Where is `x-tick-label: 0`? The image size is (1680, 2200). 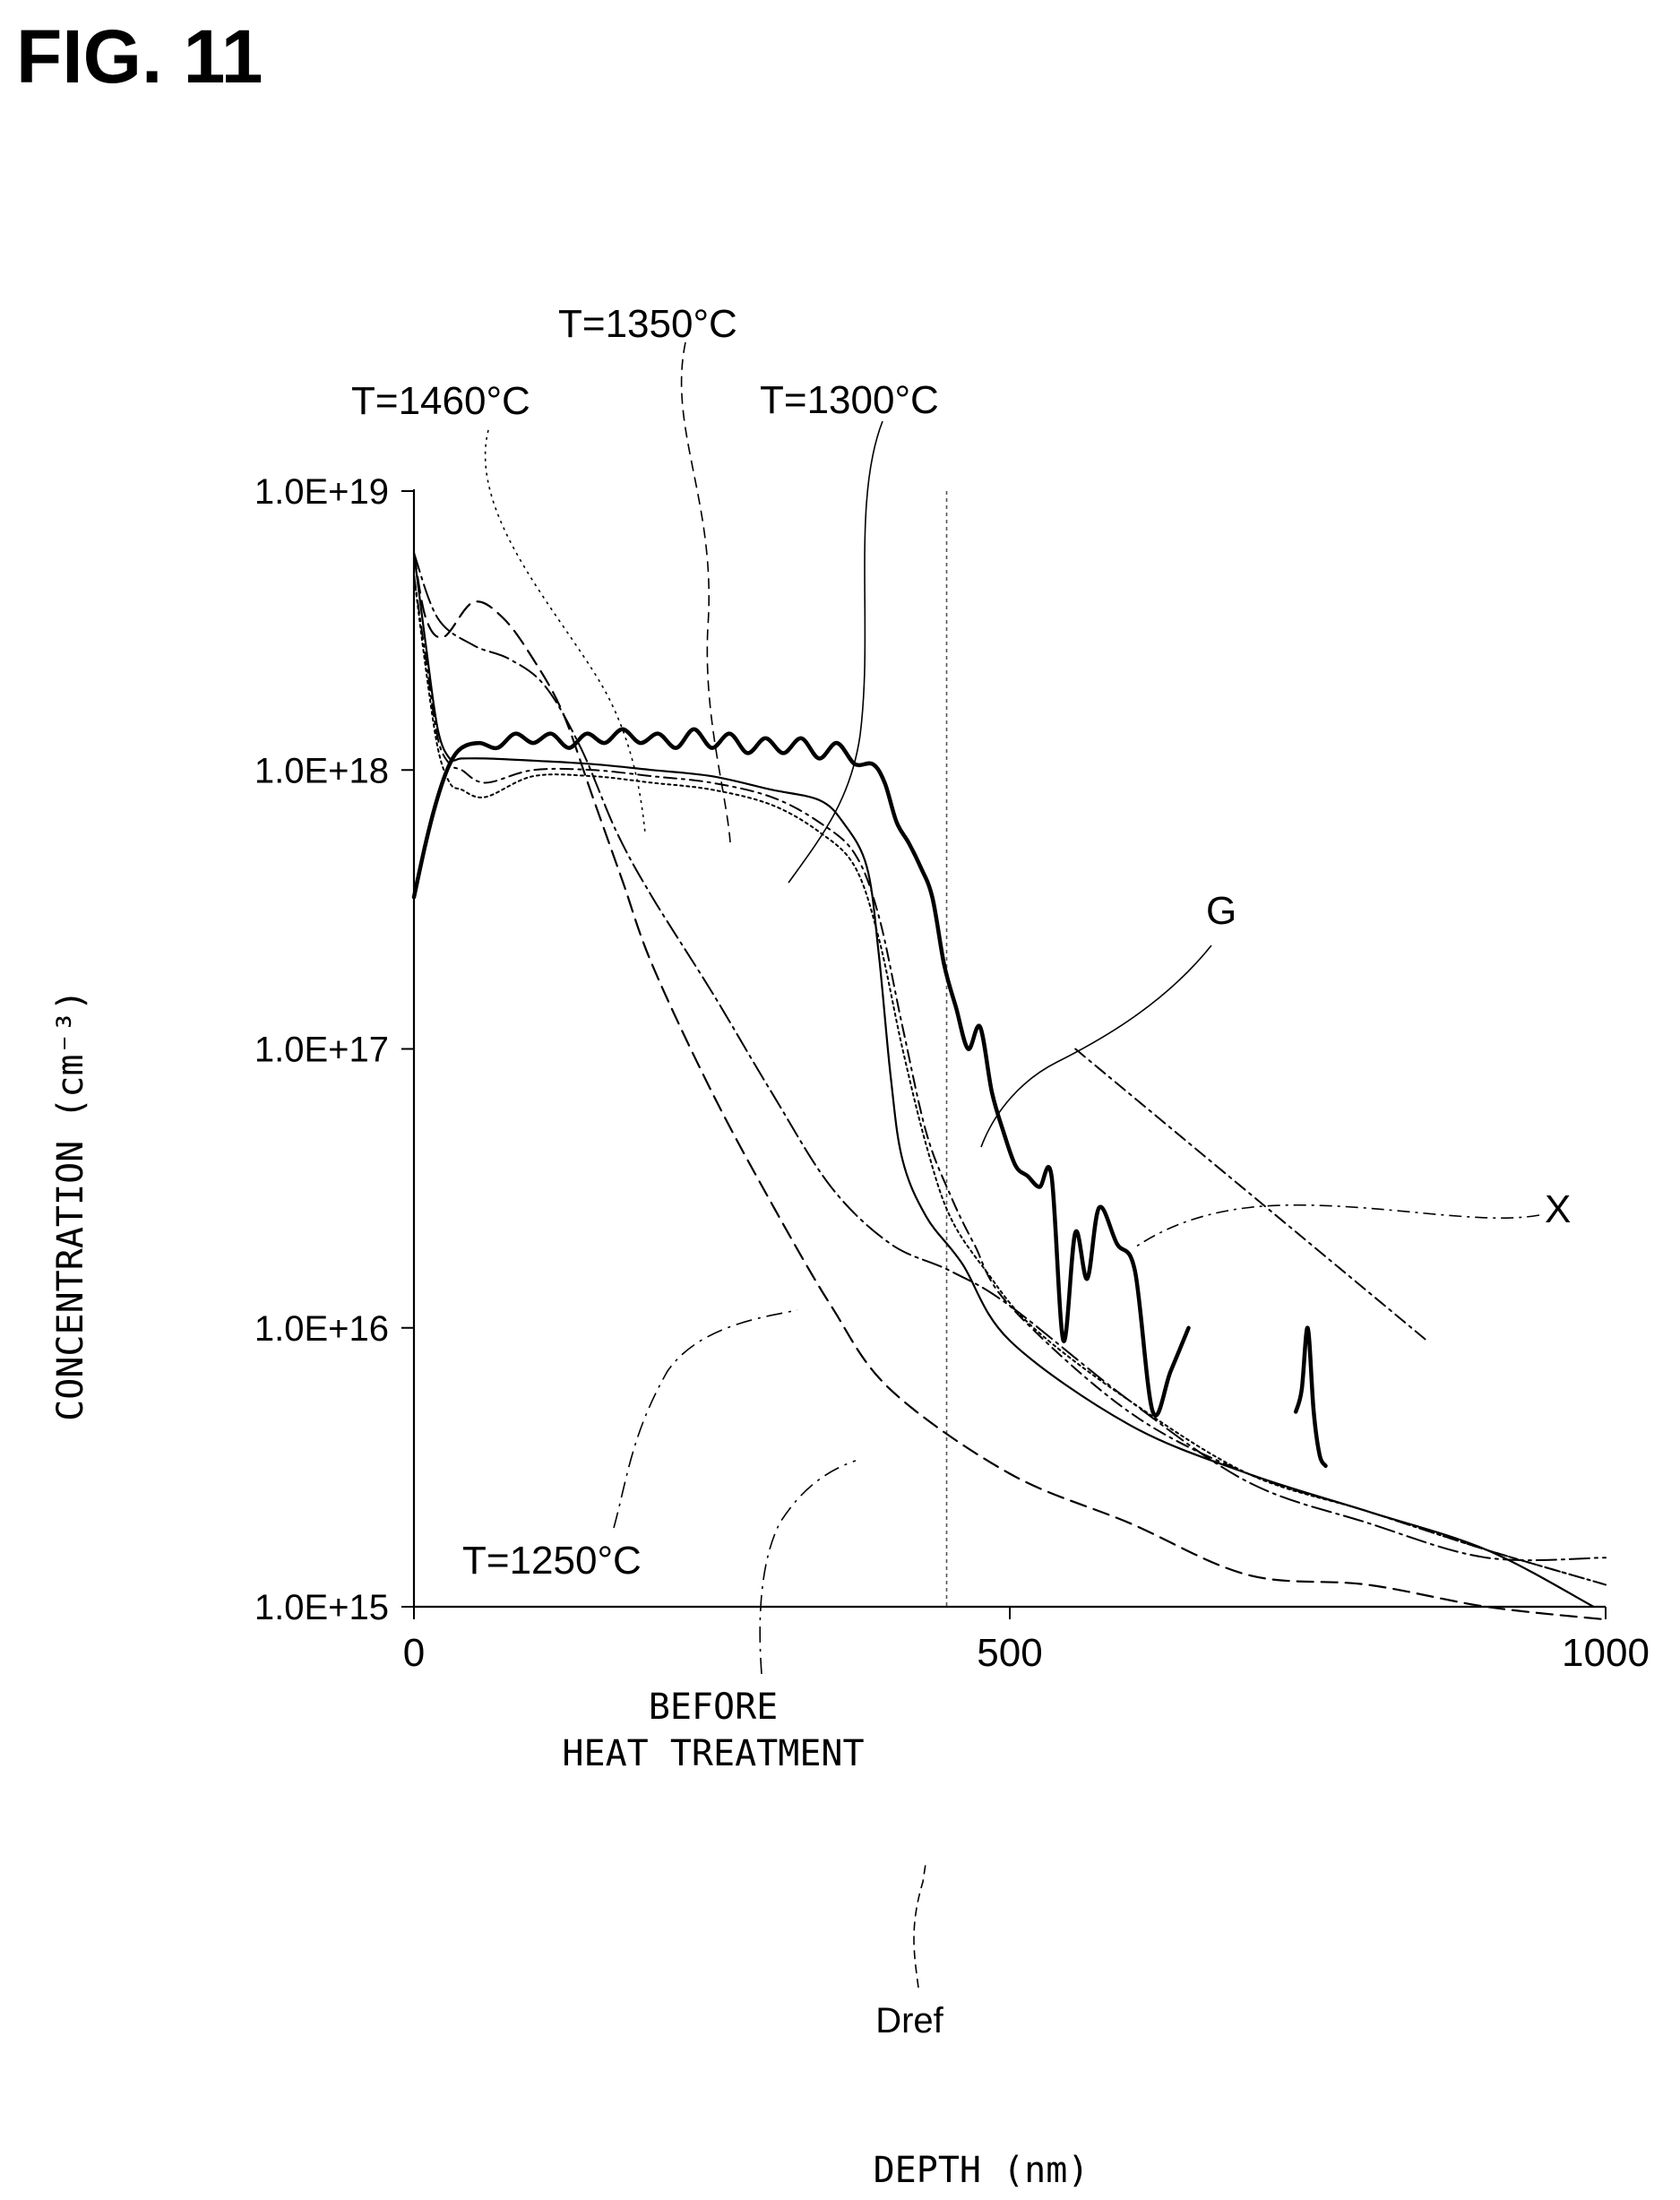 x-tick-label: 0 is located at coordinates (414, 1653).